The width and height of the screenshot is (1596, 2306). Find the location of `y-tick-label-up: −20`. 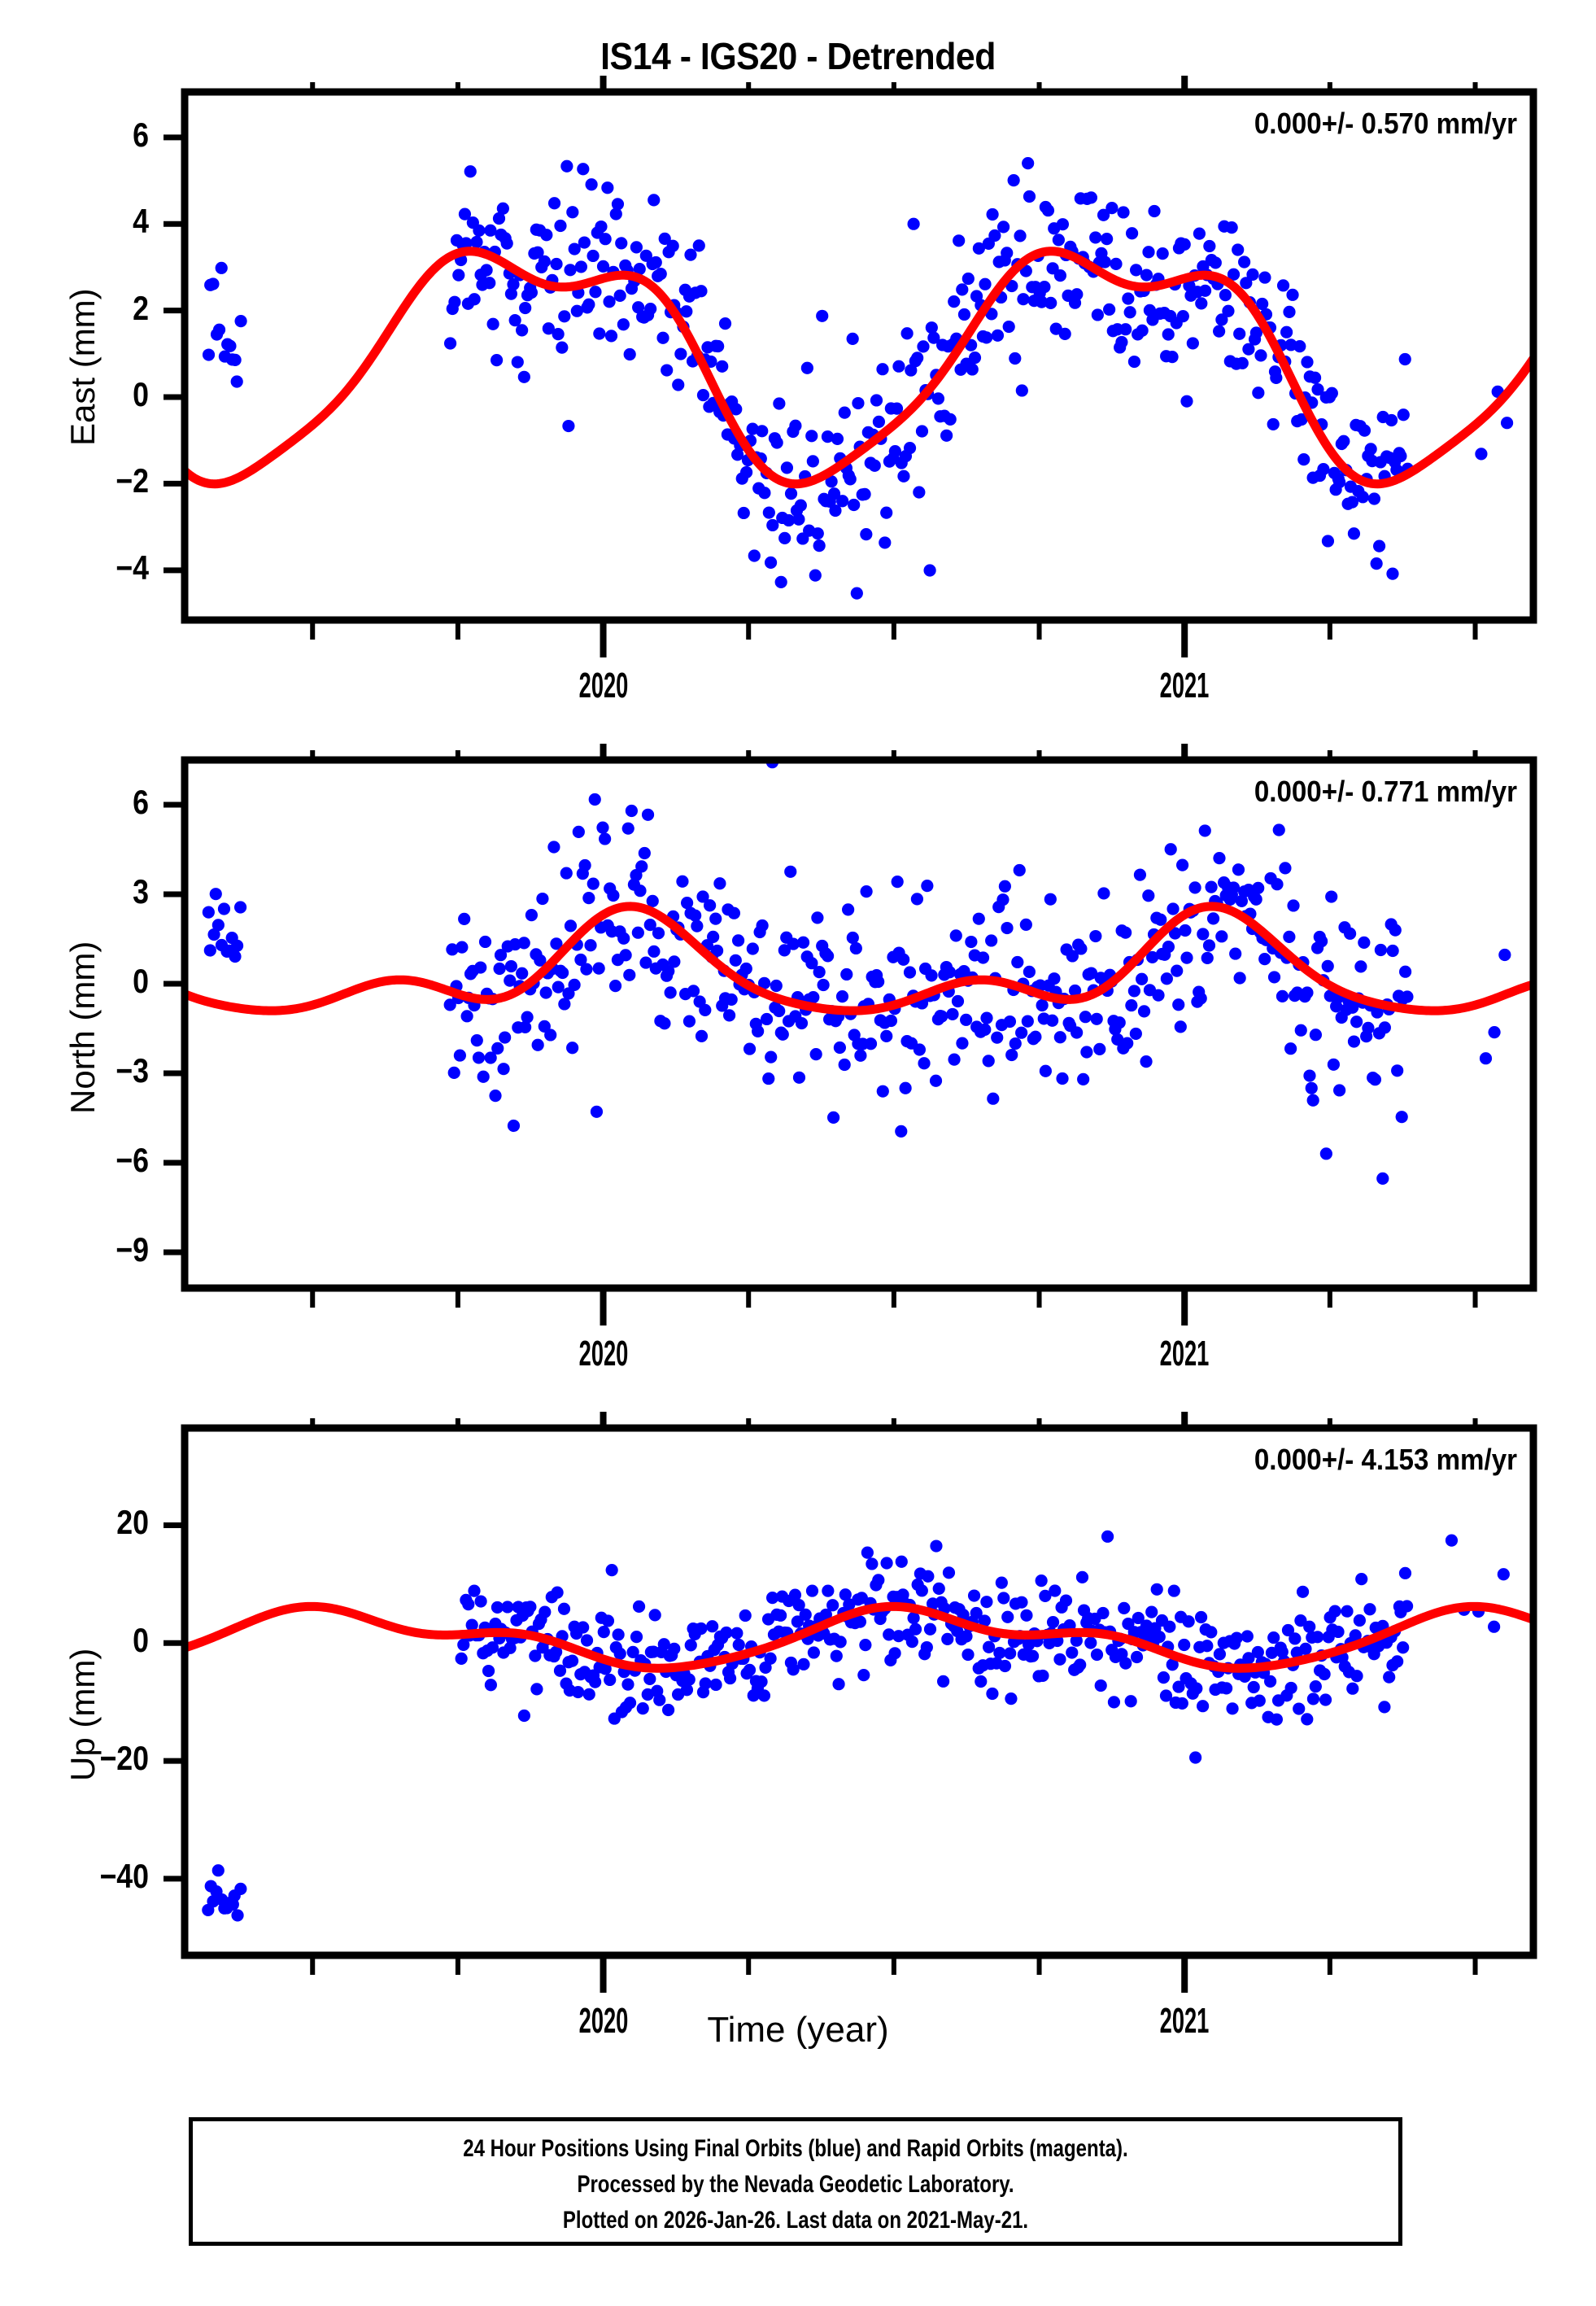

y-tick-label-up: −20 is located at coordinates (124, 1758).